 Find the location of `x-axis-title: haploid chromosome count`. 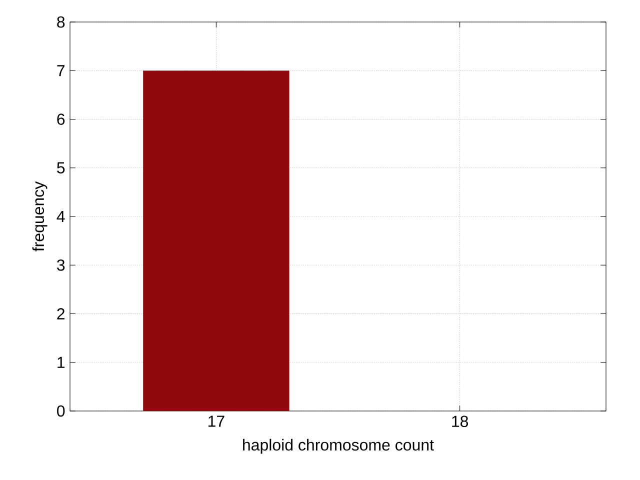

x-axis-title: haploid chromosome count is located at coordinates (338, 446).